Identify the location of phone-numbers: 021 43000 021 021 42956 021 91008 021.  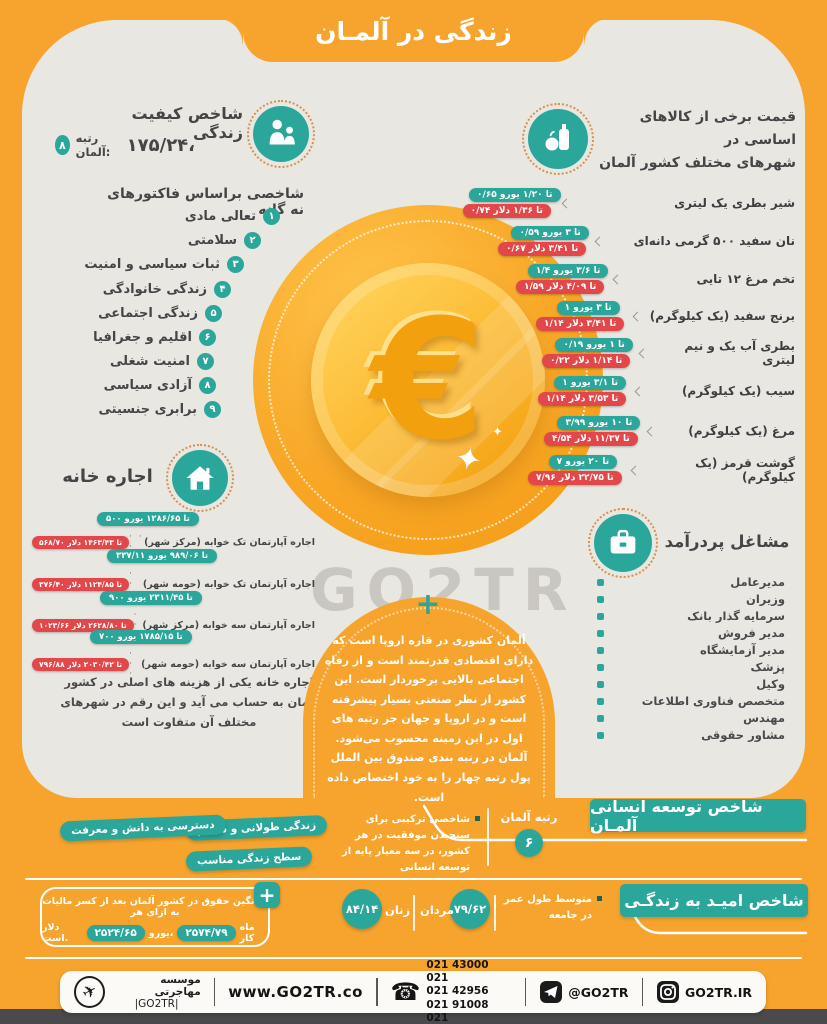
(468, 991).